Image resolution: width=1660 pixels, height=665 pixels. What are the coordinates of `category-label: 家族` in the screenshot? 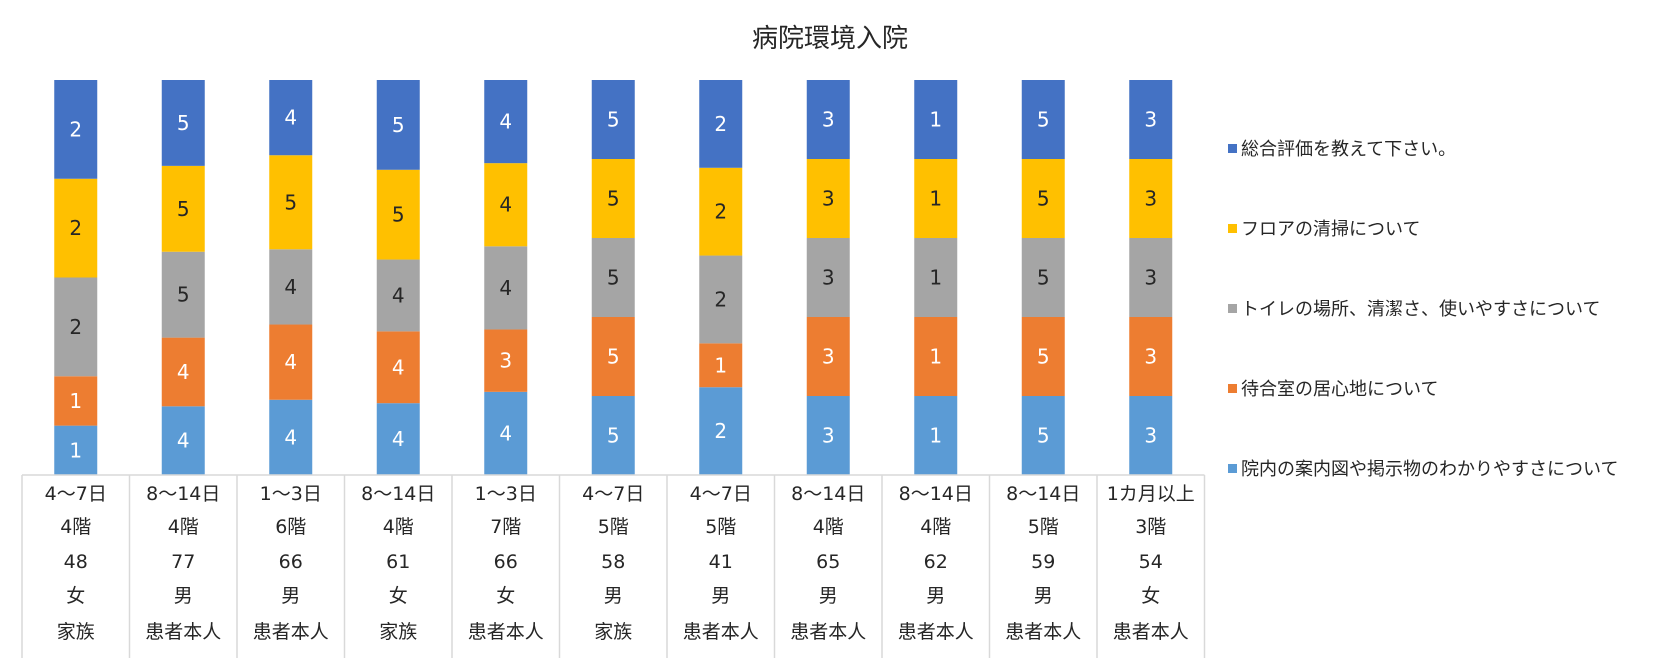 It's located at (398, 632).